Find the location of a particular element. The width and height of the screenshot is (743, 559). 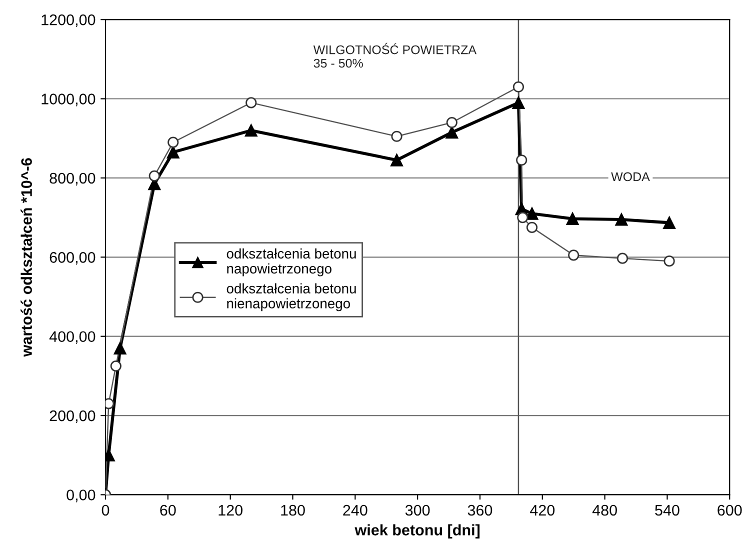

x-tick-label: 600 is located at coordinates (730, 510).